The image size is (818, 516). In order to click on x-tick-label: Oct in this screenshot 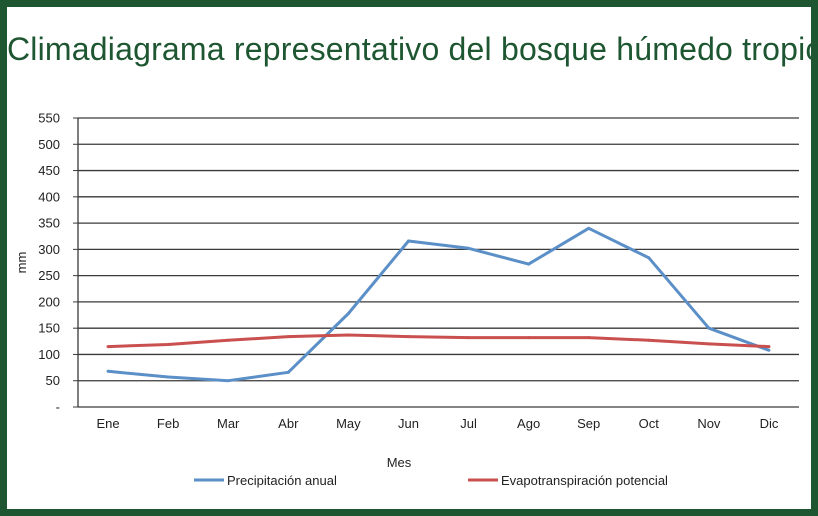, I will do `click(649, 423)`.